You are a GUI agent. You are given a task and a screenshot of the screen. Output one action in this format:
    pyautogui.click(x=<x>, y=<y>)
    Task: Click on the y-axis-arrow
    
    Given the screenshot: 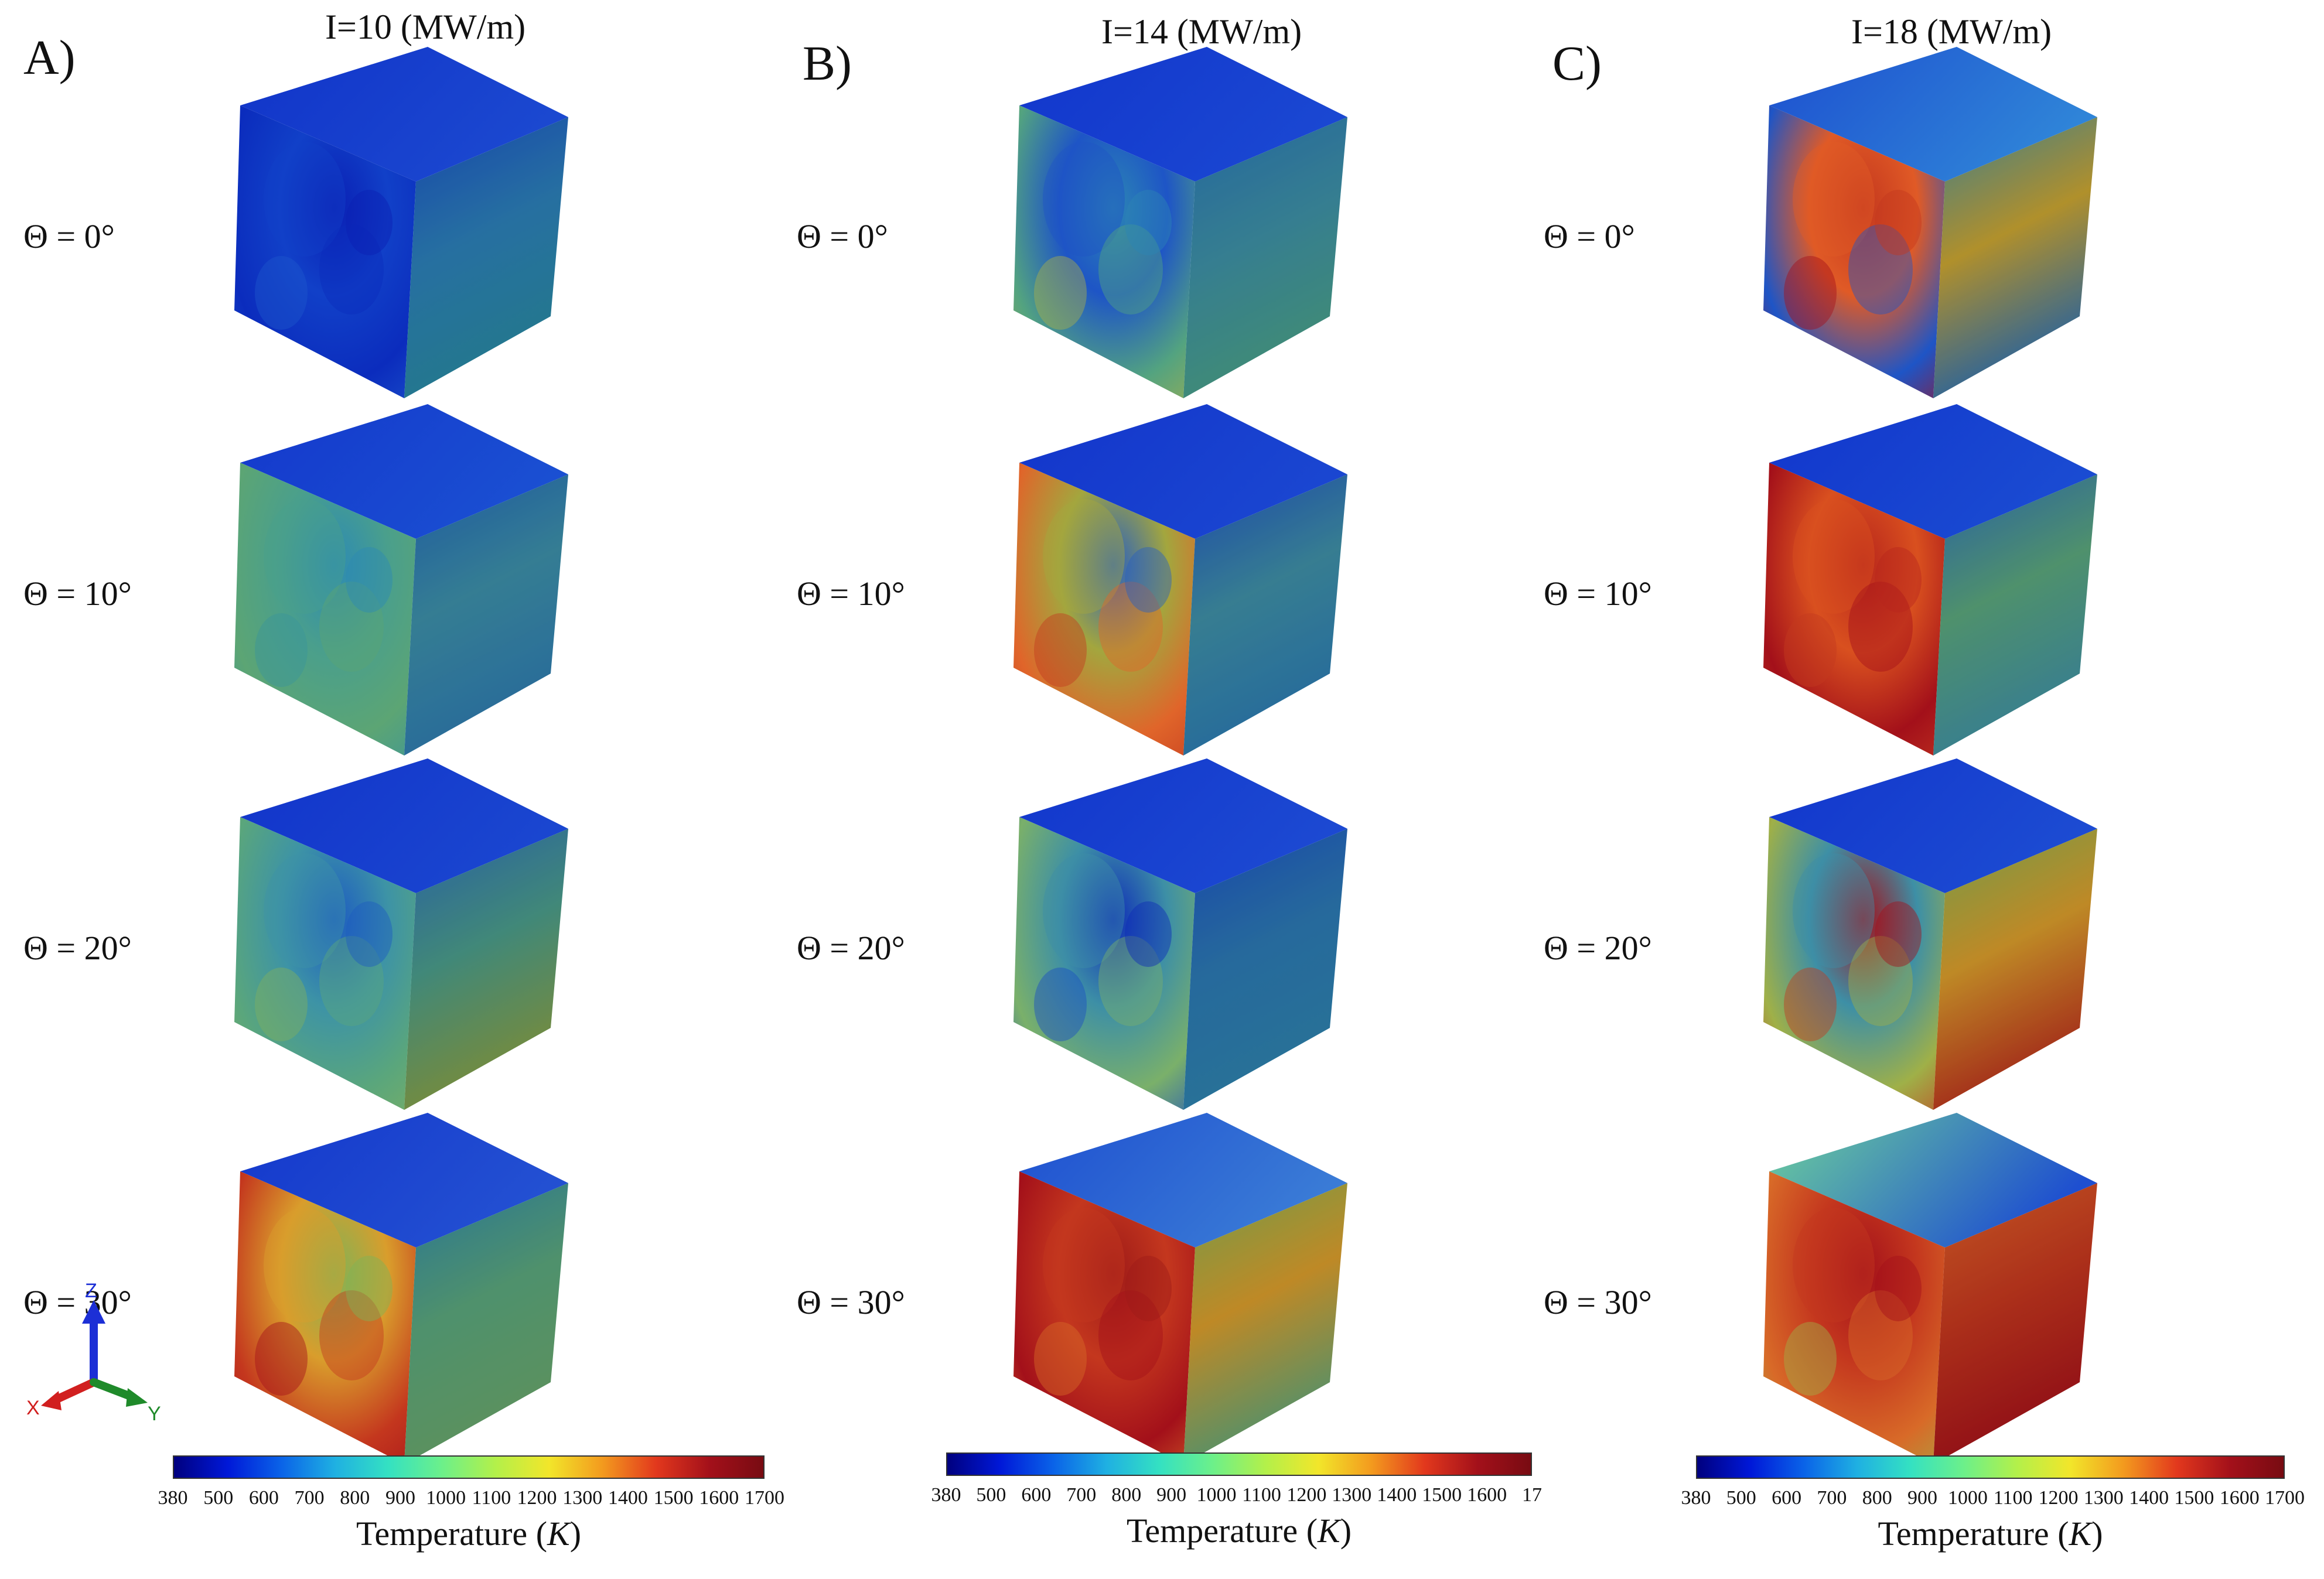 What is the action you would take?
    pyautogui.click(x=113, y=1389)
    